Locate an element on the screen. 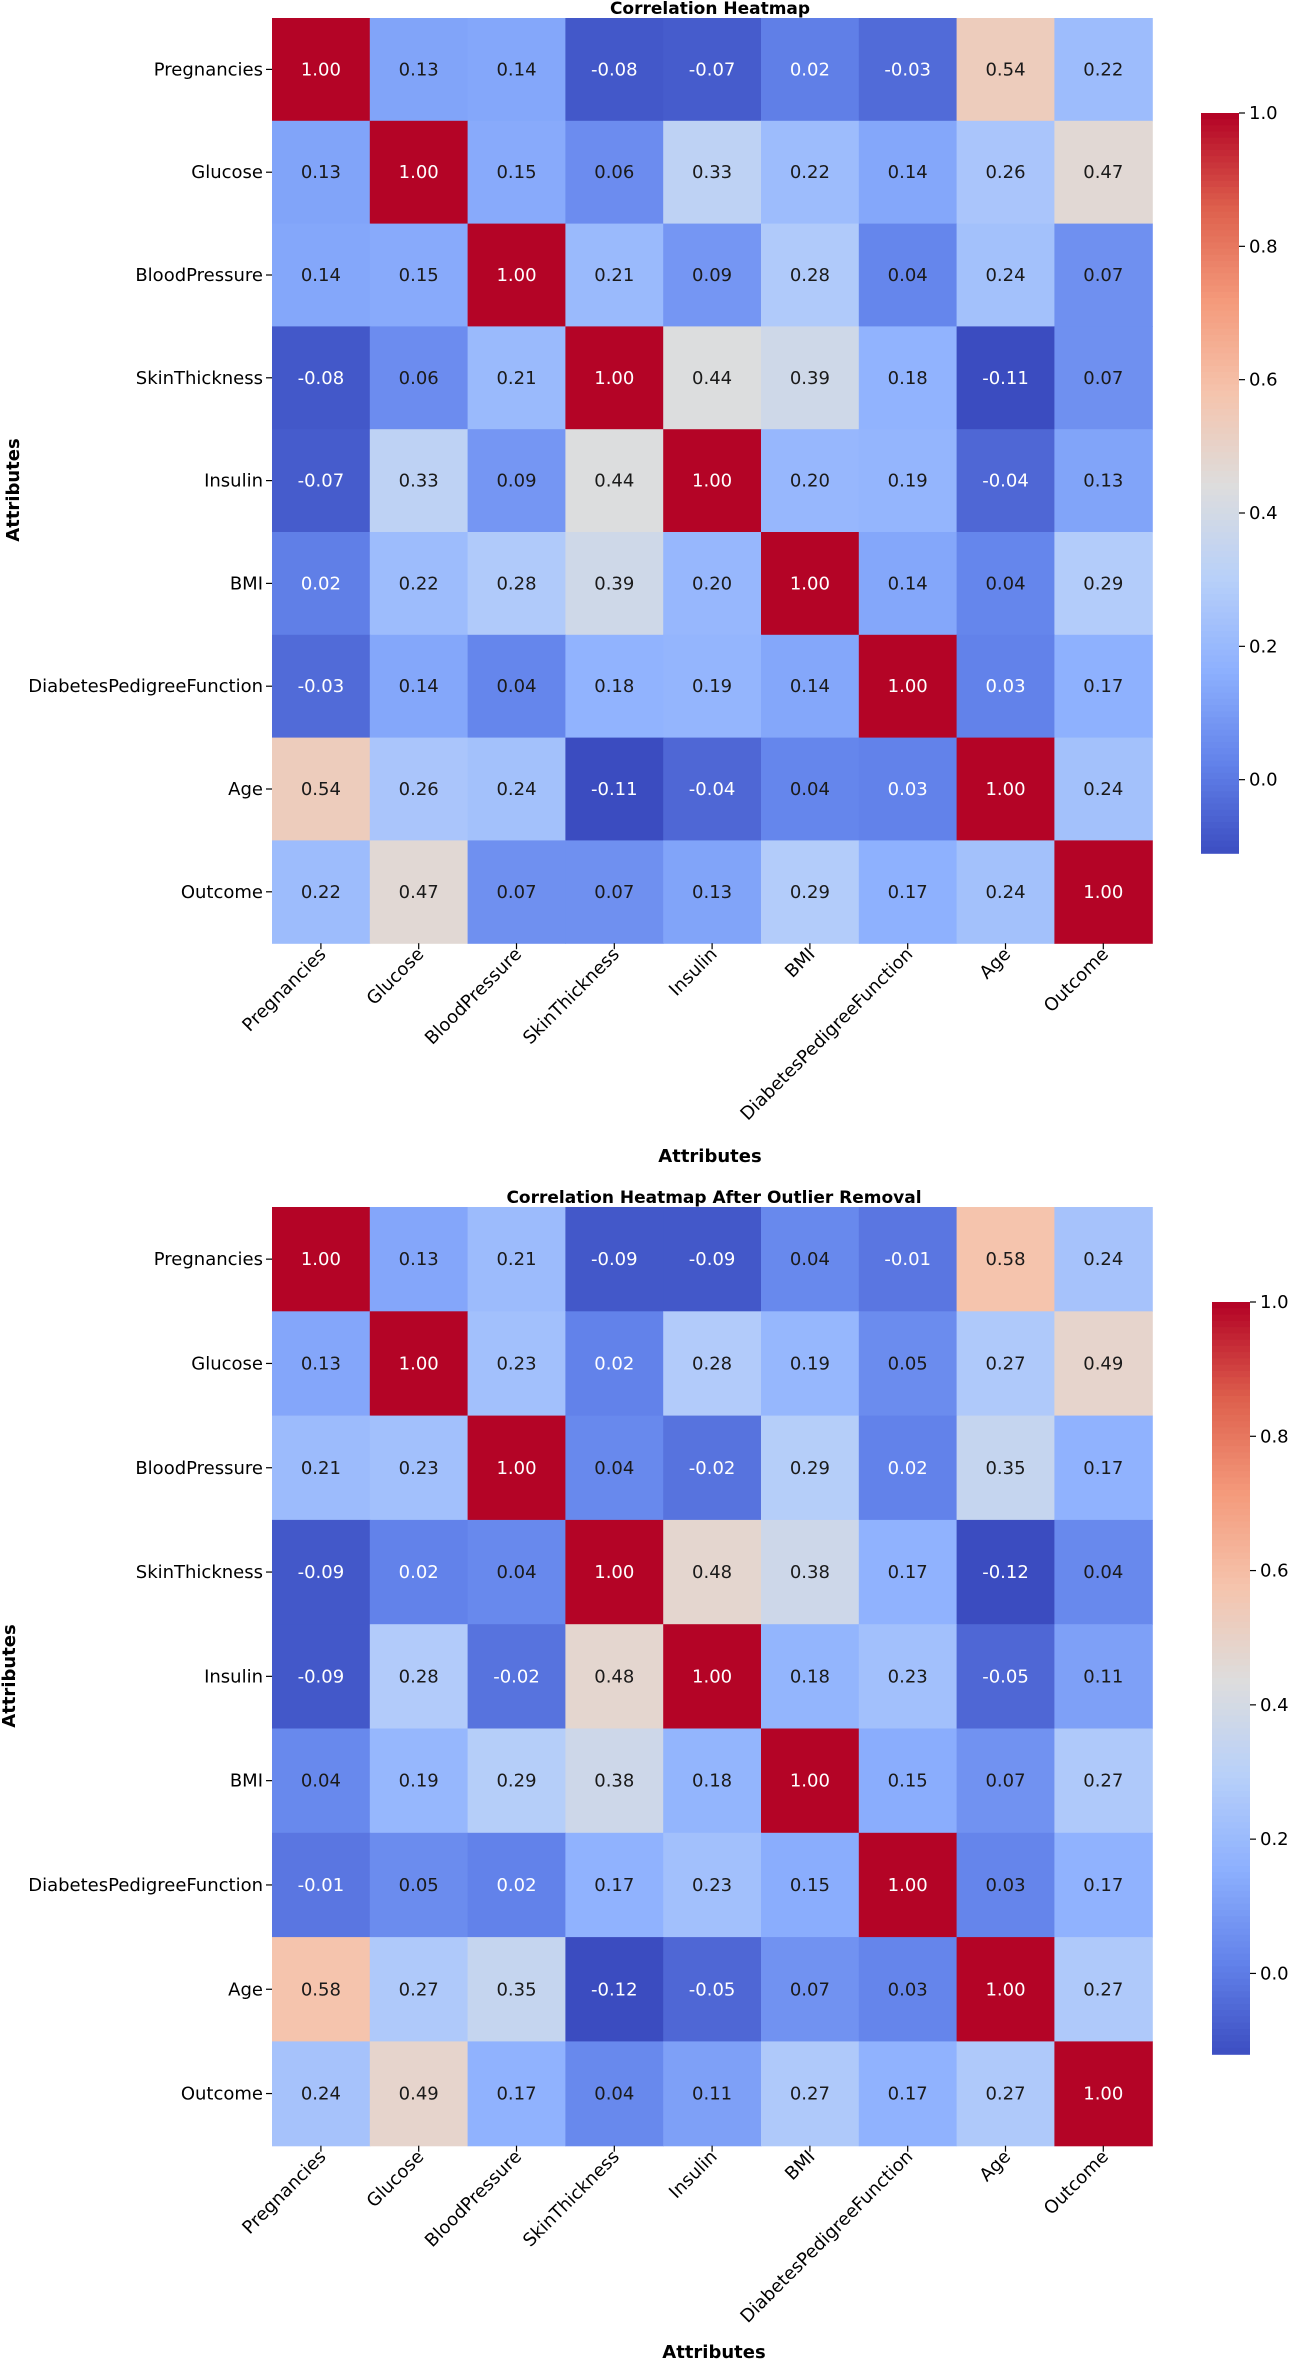 Image resolution: width=1292 pixels, height=2363 pixels. cell-value-label: 0.18 is located at coordinates (810, 1676).